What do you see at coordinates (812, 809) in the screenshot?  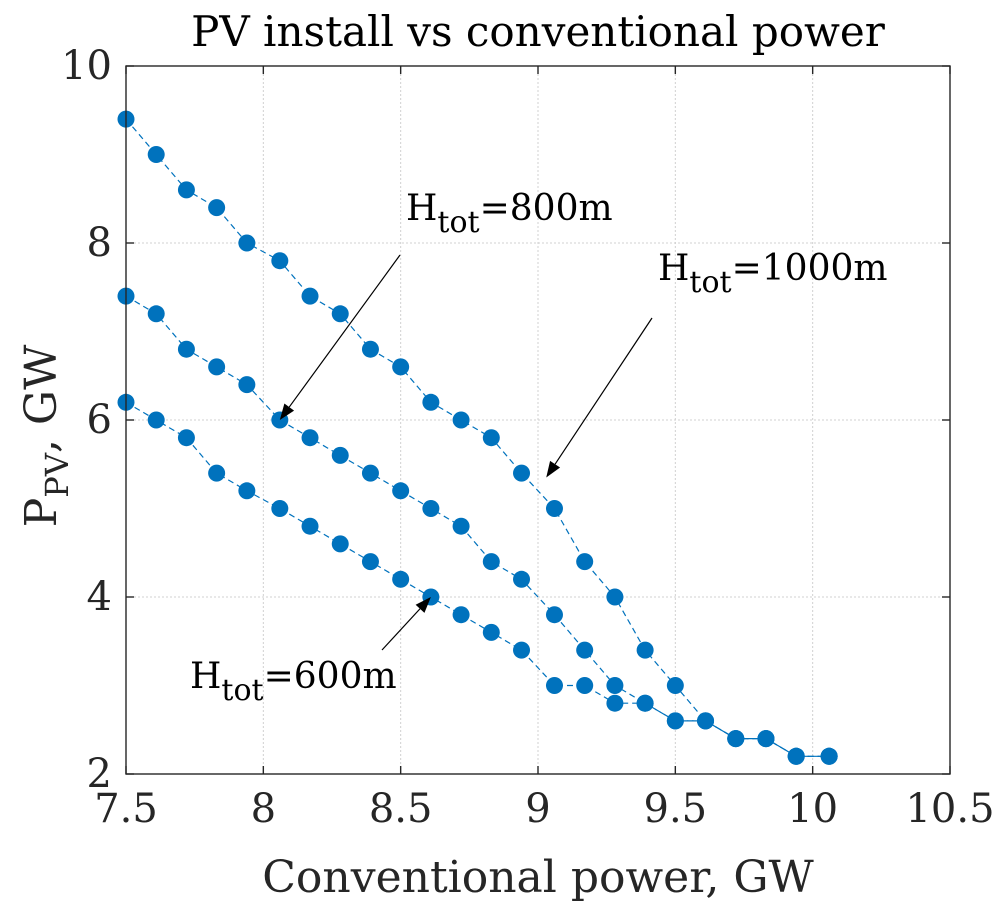 I see `x-tick-label: 10` at bounding box center [812, 809].